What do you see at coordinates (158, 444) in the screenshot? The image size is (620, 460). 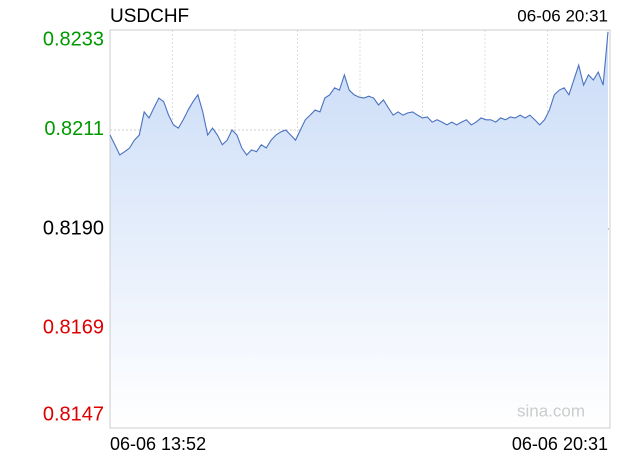 I see `x-tick-label: 06-06 13:52` at bounding box center [158, 444].